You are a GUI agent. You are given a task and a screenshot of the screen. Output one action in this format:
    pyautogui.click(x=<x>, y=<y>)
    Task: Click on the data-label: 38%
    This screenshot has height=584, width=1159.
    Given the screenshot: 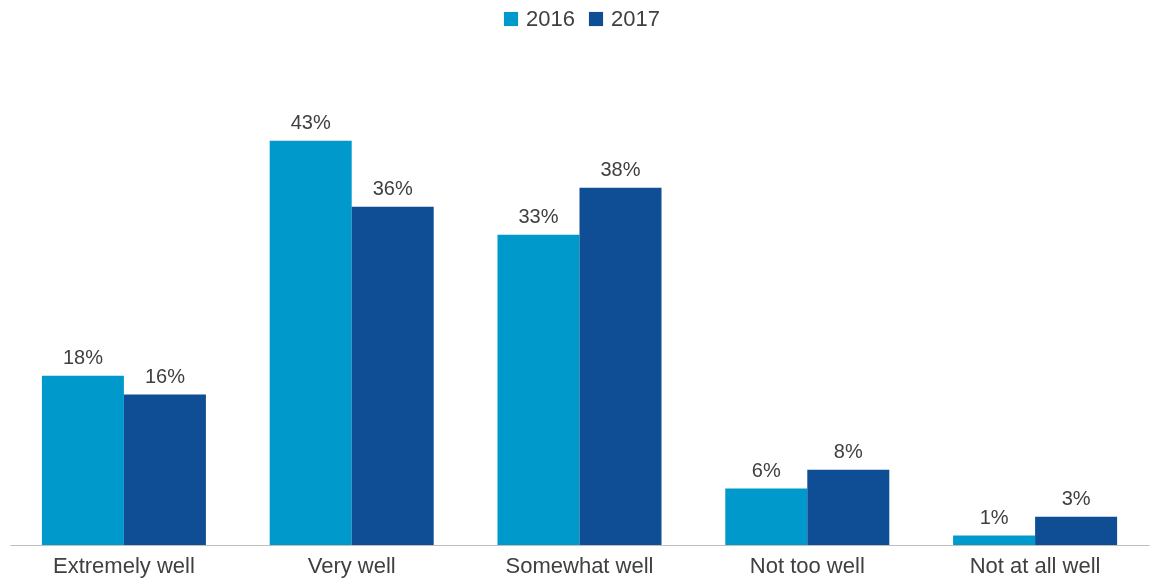 What is the action you would take?
    pyautogui.click(x=620, y=168)
    